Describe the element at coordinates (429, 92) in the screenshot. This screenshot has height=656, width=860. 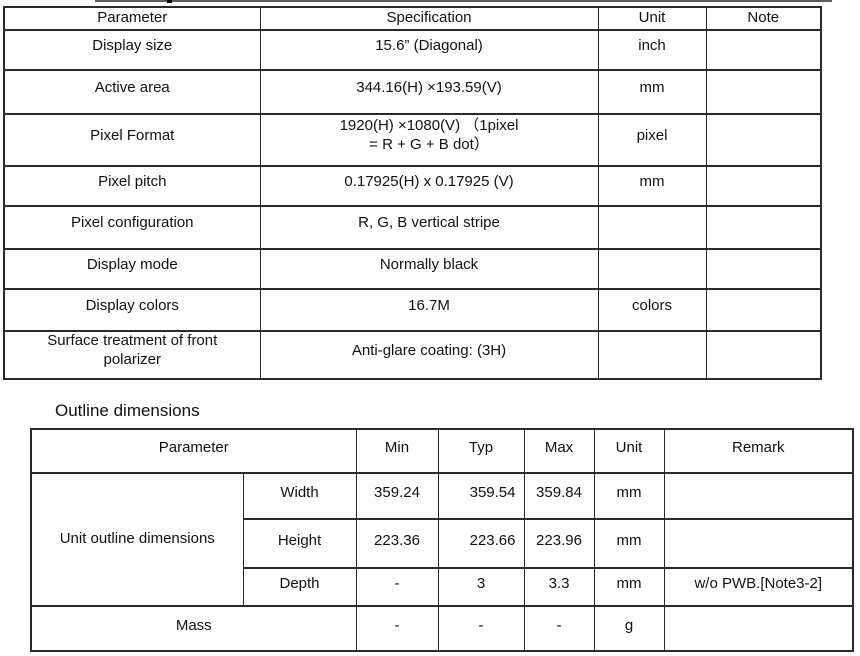
I see `specification-cell: 344.16(H) ×193.59(V)` at that location.